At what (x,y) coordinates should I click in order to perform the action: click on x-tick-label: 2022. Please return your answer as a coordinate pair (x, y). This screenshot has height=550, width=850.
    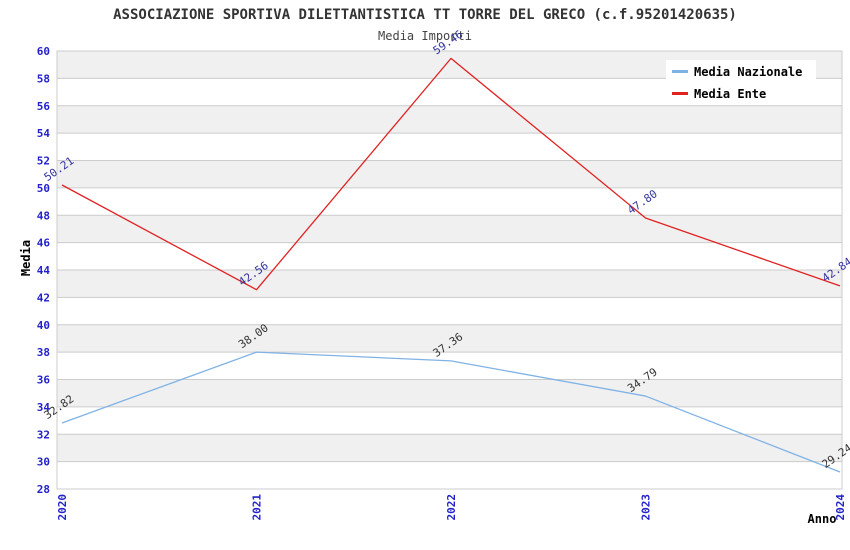
    Looking at the image, I should click on (451, 507).